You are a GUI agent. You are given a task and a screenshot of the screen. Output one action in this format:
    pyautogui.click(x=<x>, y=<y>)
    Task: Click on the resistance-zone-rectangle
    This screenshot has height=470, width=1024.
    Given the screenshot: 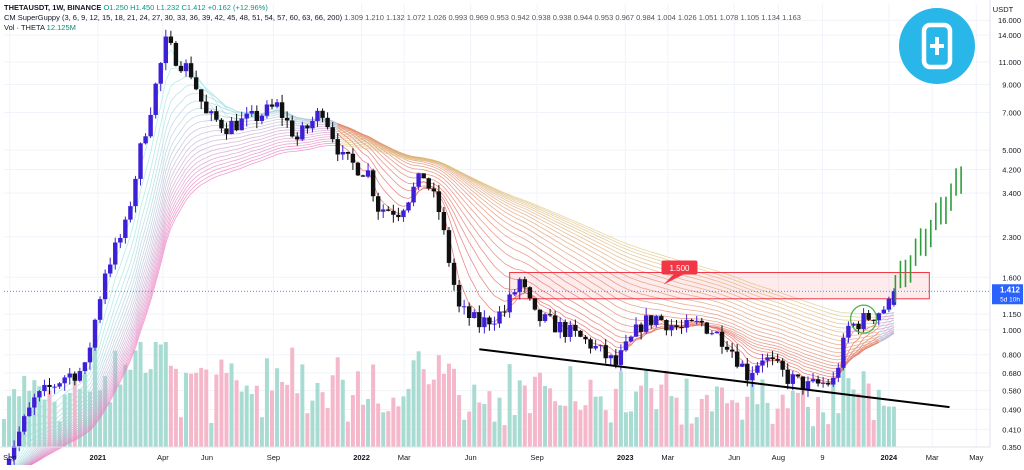 What is the action you would take?
    pyautogui.click(x=720, y=286)
    